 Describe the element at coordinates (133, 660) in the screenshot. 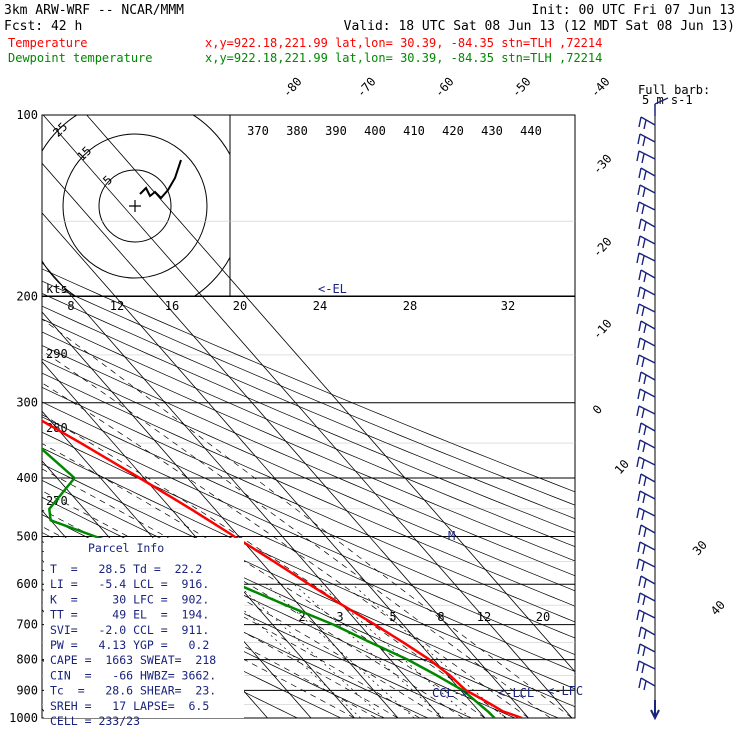

I see `parcel-info-row: CAPE = 1663 SWEAT= 218` at that location.